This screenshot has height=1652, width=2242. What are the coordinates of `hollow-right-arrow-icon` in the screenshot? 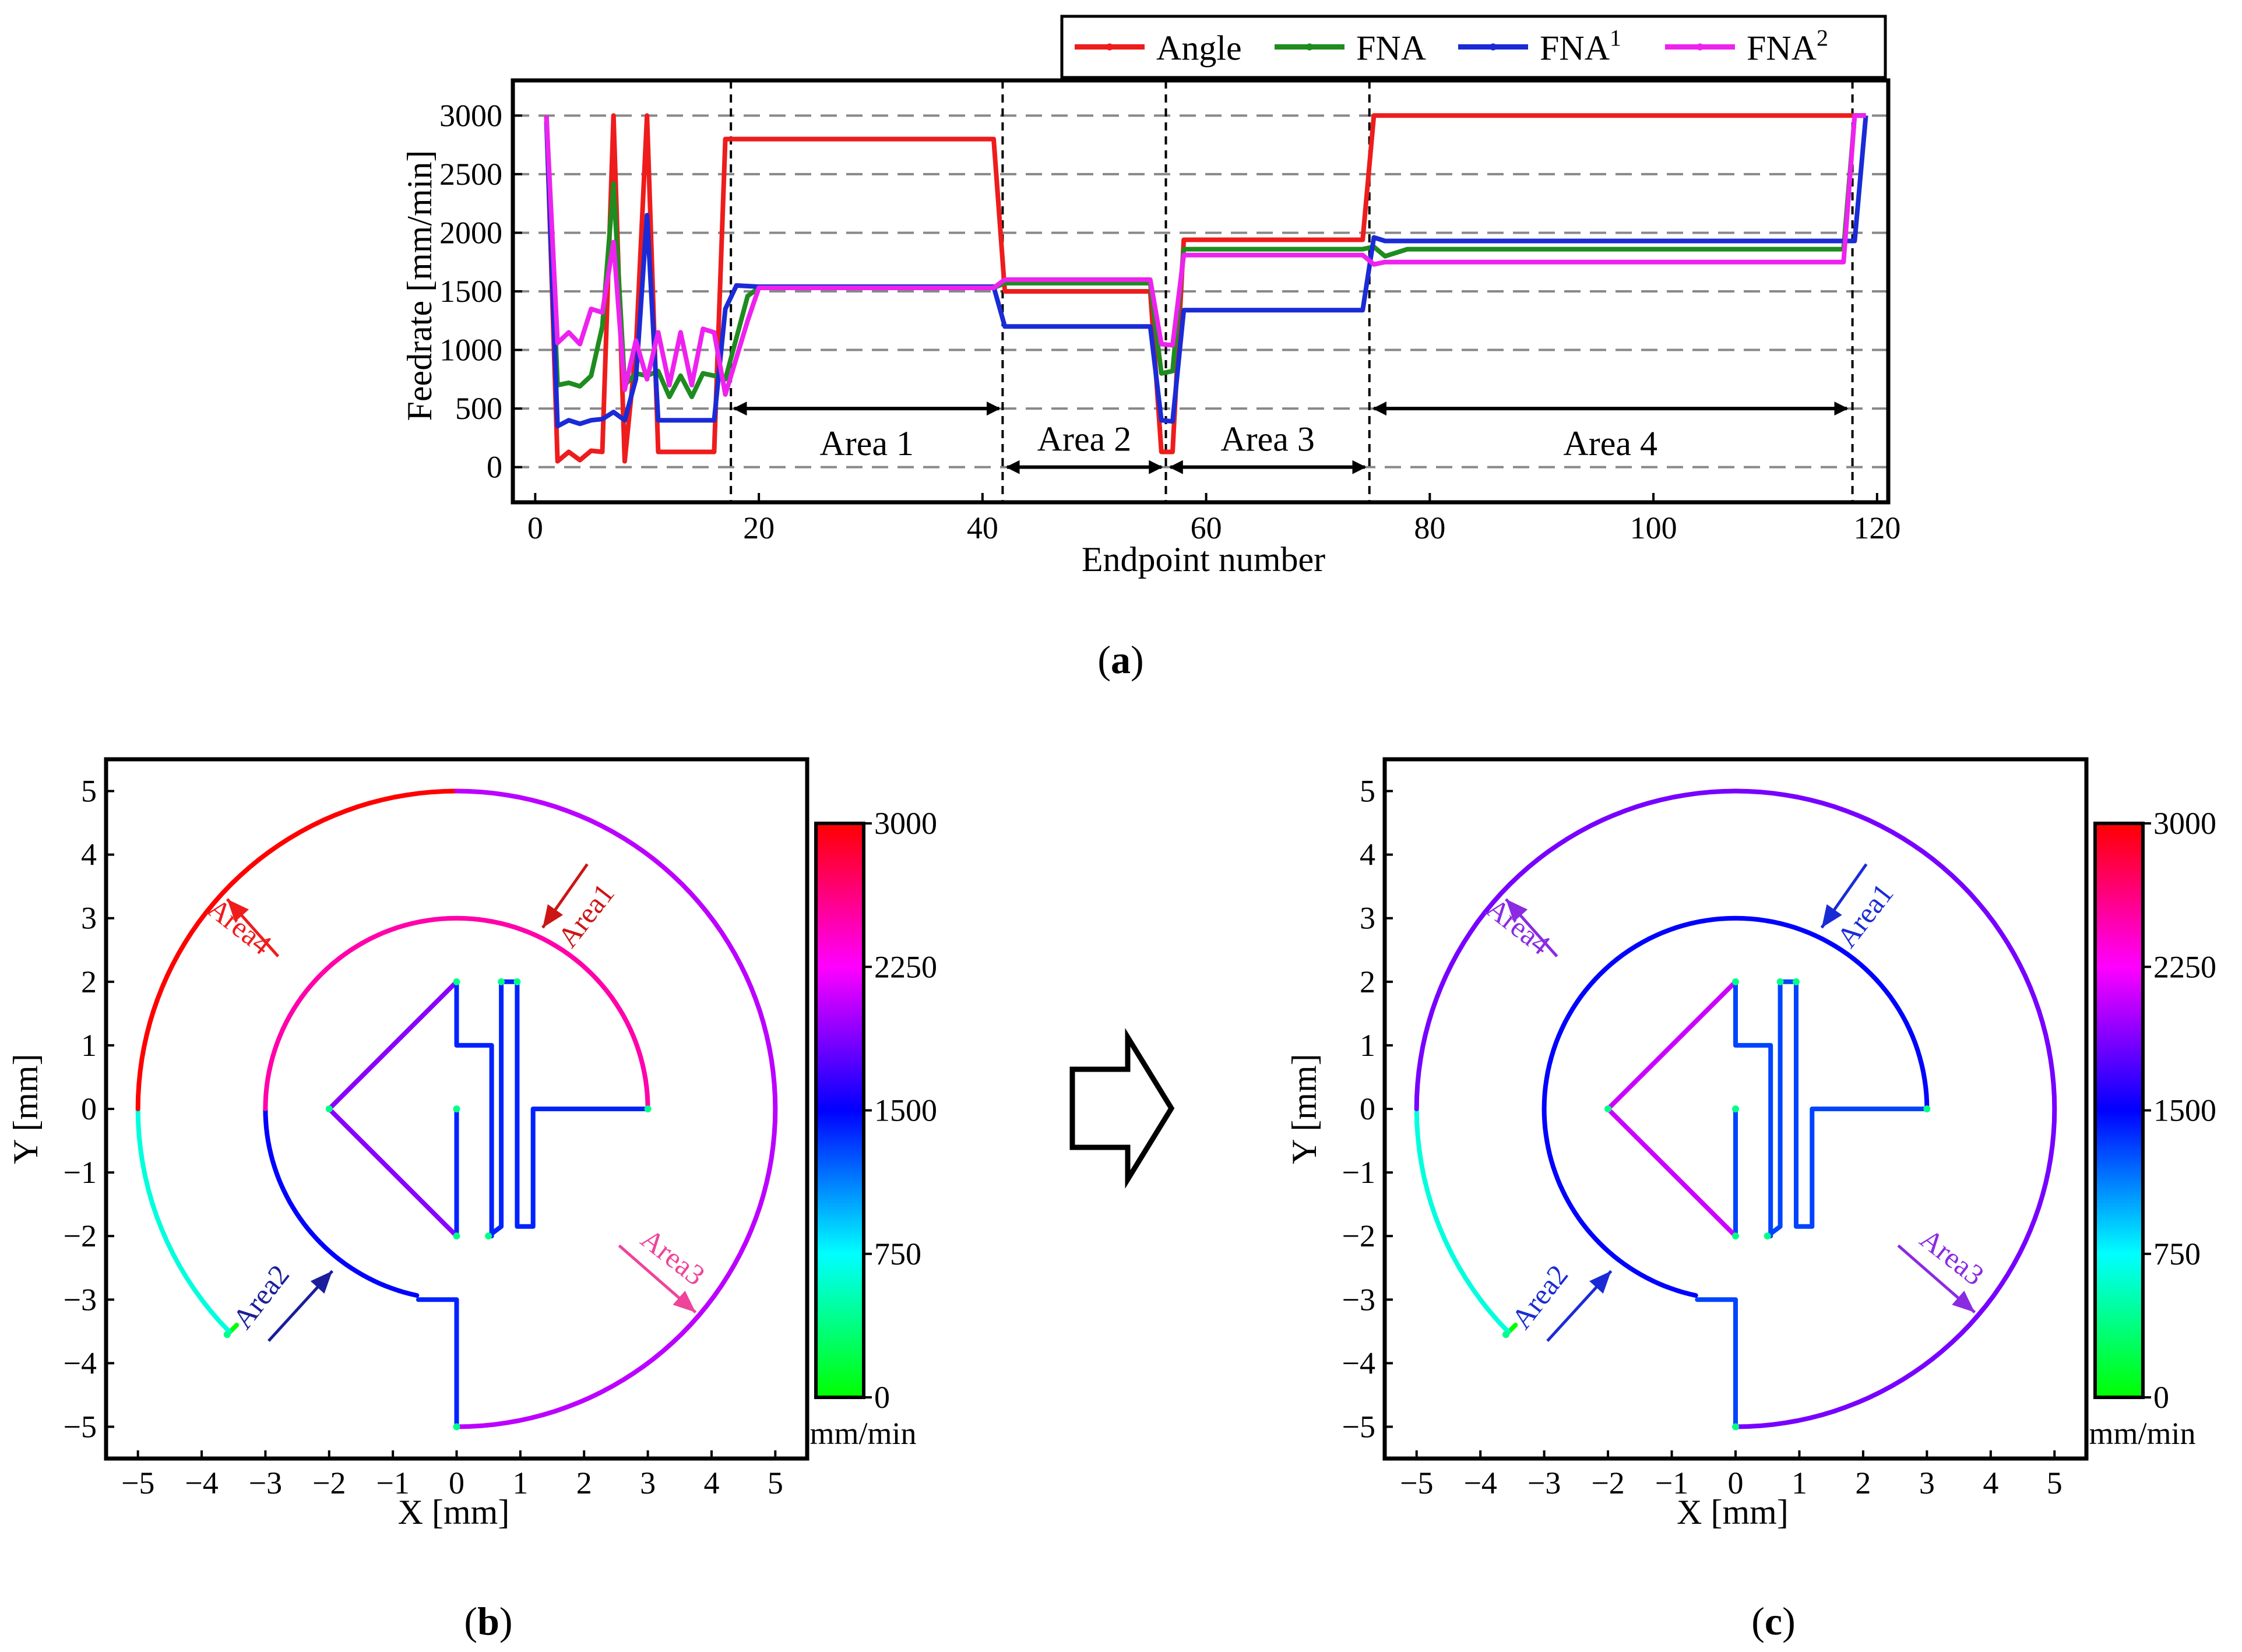 It's located at (1122, 1108).